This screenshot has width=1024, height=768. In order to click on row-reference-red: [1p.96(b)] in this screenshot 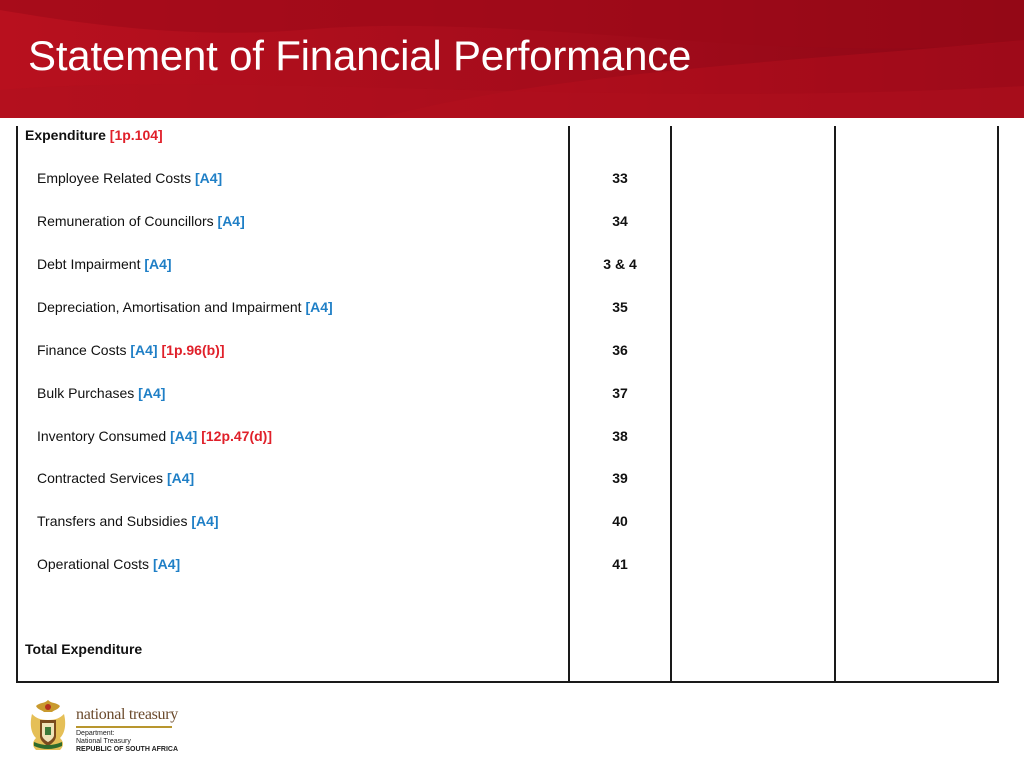, I will do `click(193, 350)`.